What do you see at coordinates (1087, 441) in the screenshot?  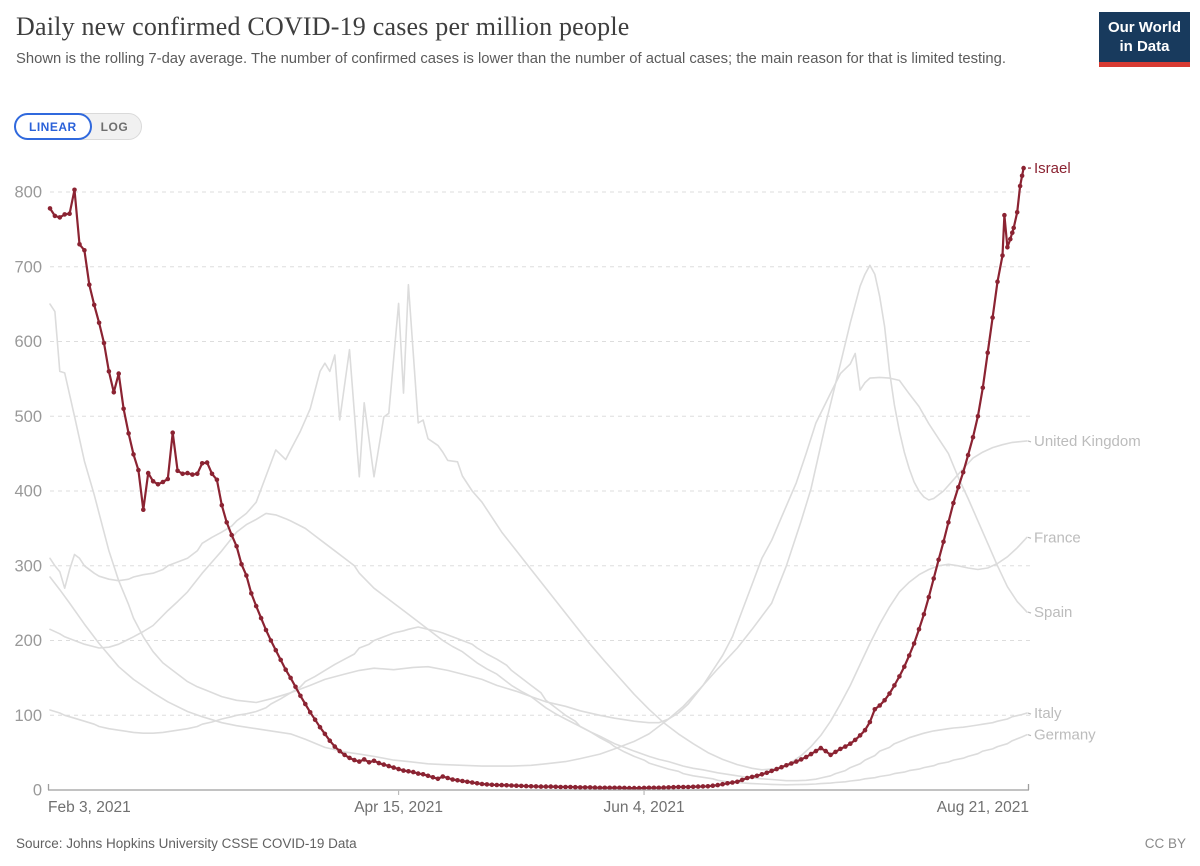 I see `series-label-united-kingdom: United Kingdom` at bounding box center [1087, 441].